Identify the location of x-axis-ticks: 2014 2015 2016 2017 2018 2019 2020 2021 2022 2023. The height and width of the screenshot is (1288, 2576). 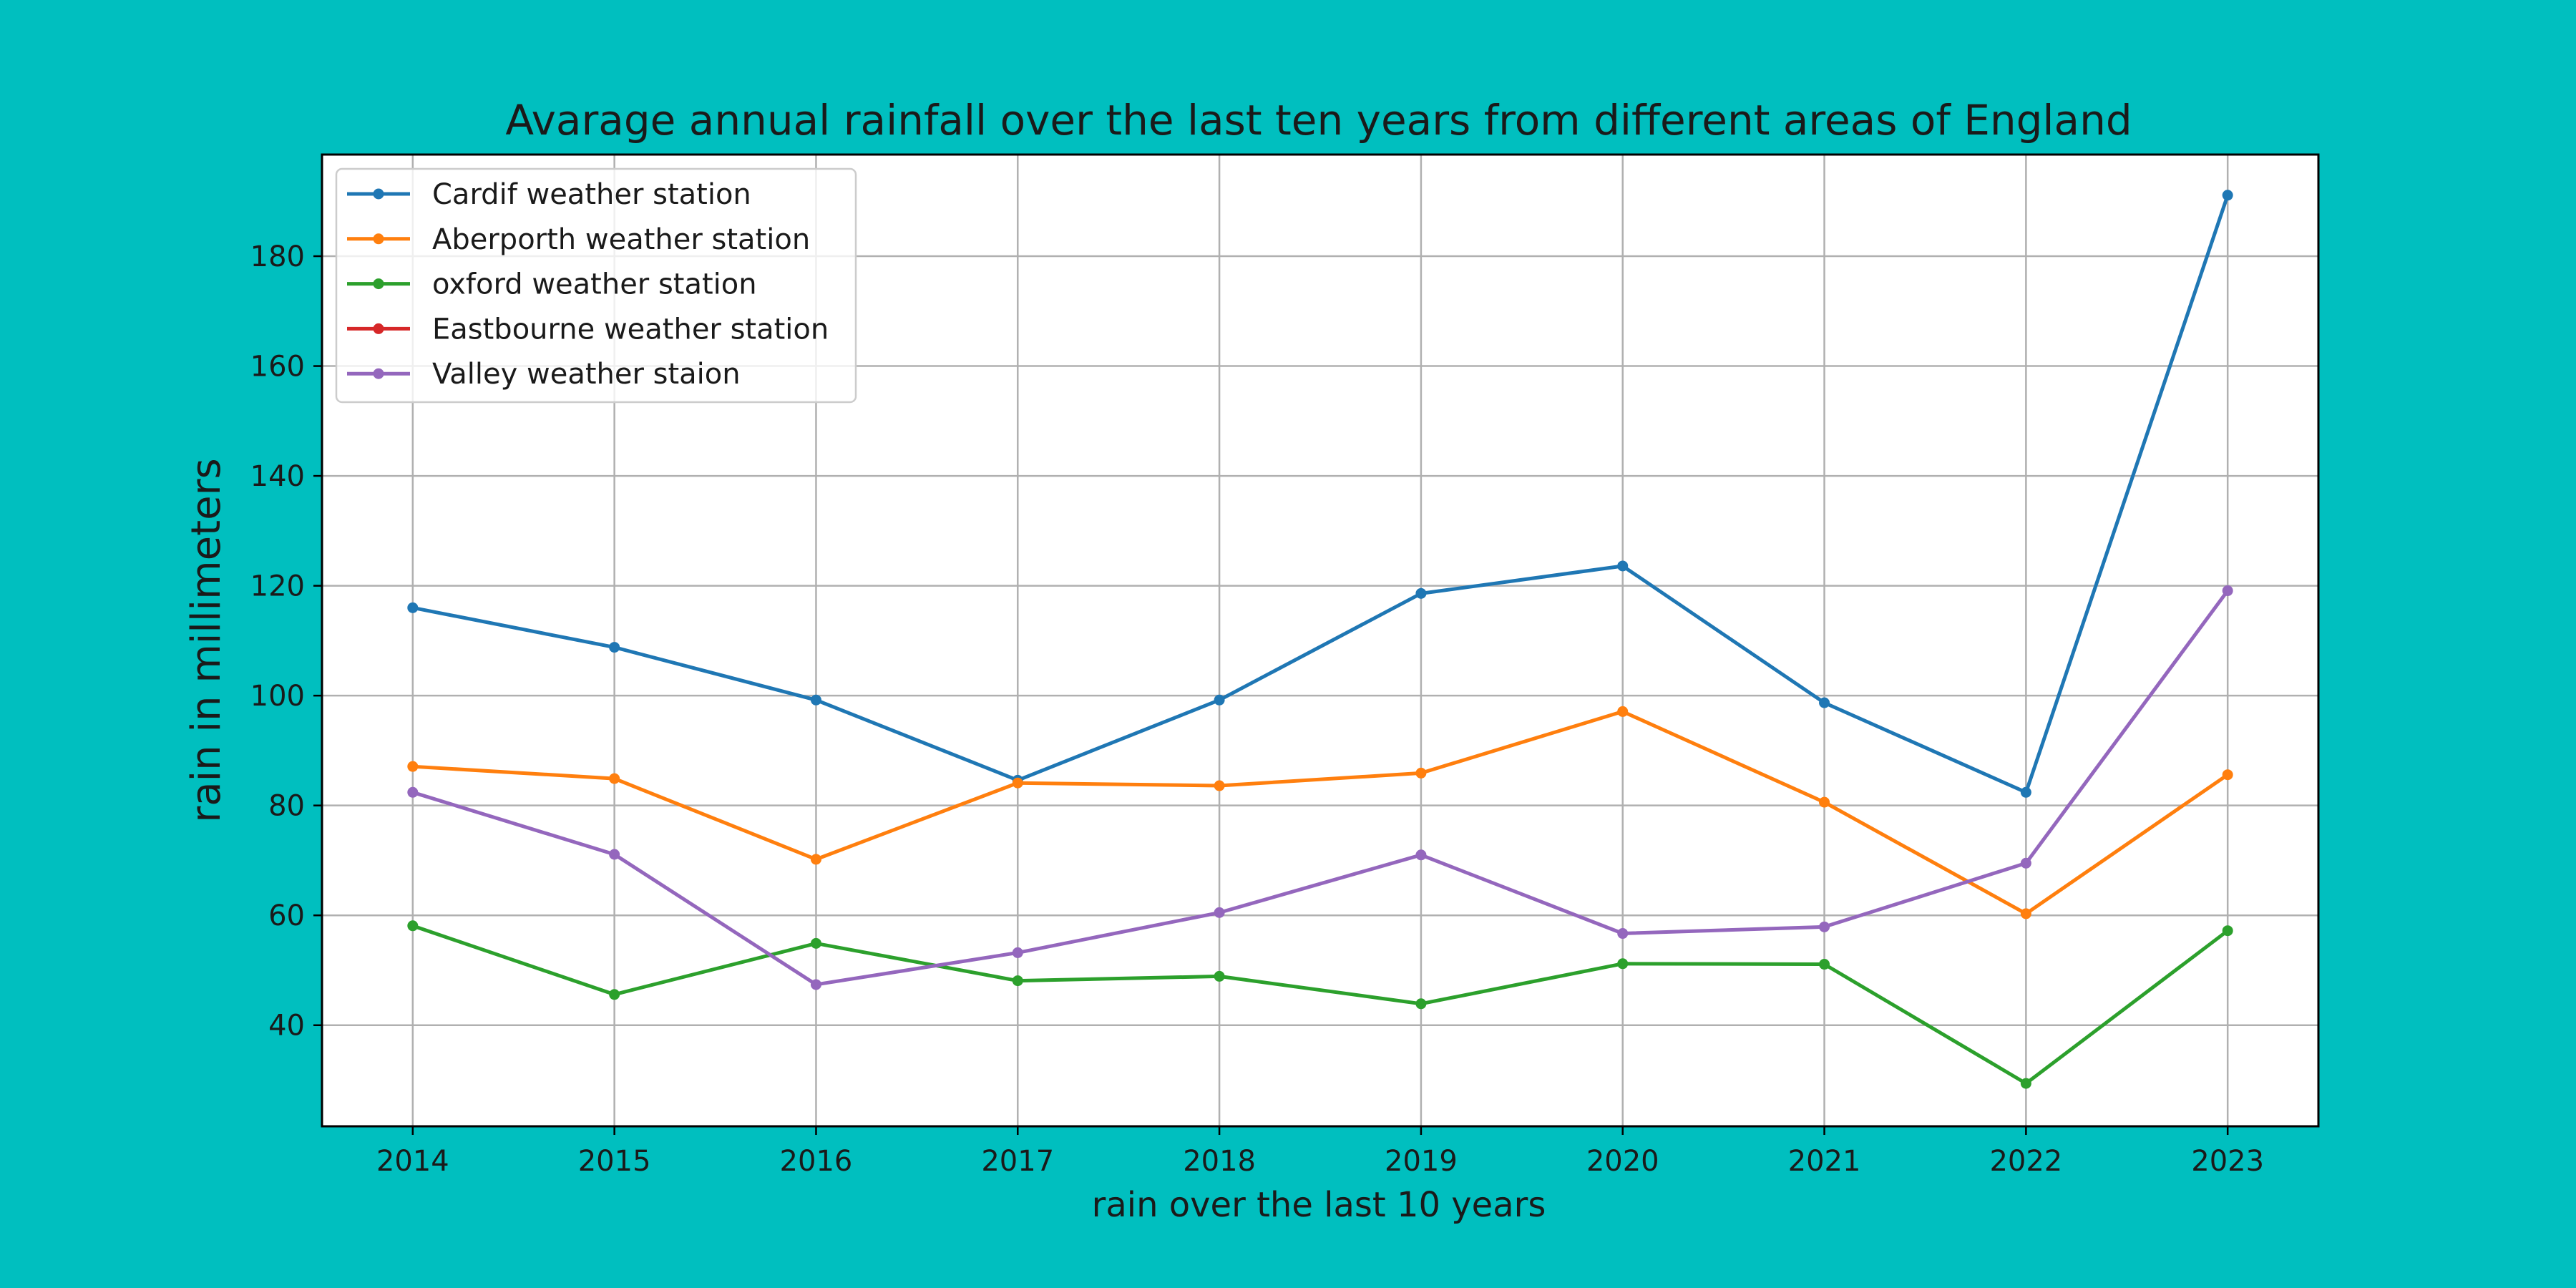
(1320, 1152).